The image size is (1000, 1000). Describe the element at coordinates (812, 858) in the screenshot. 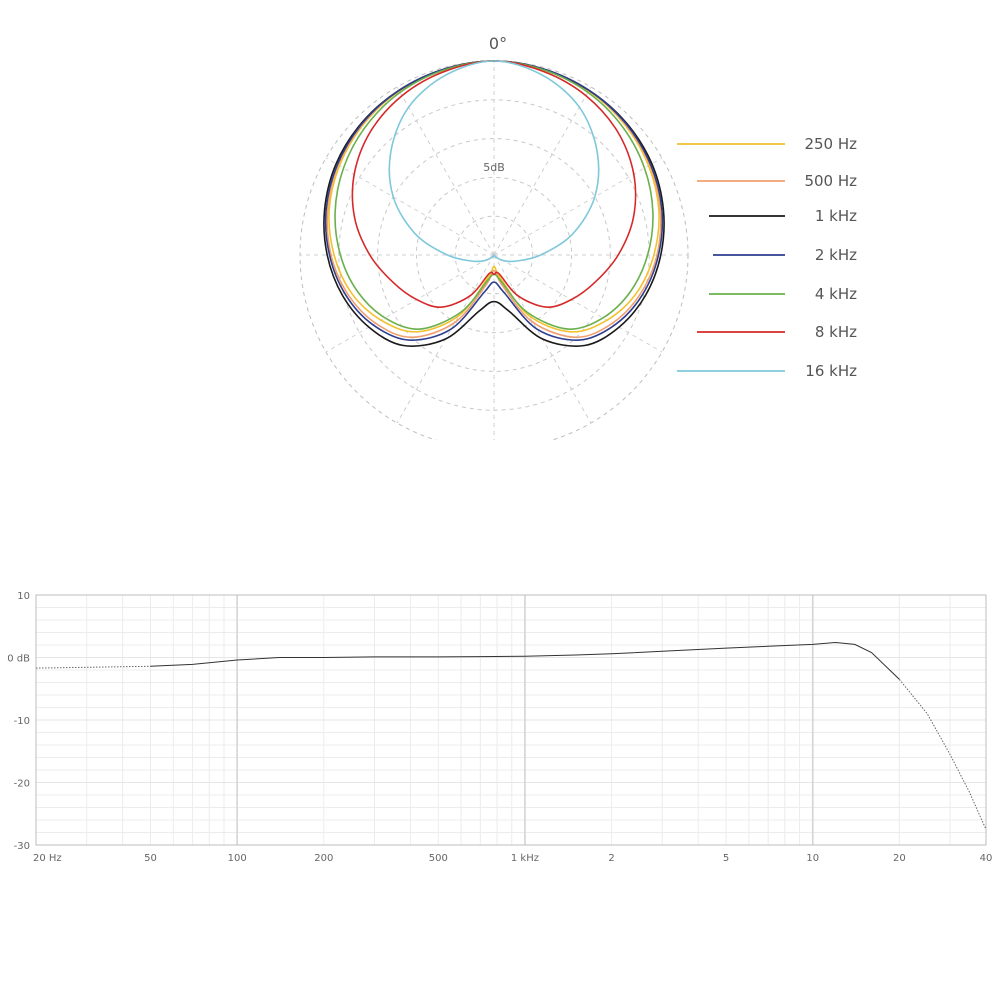

I see `x-tick-label: 10` at that location.